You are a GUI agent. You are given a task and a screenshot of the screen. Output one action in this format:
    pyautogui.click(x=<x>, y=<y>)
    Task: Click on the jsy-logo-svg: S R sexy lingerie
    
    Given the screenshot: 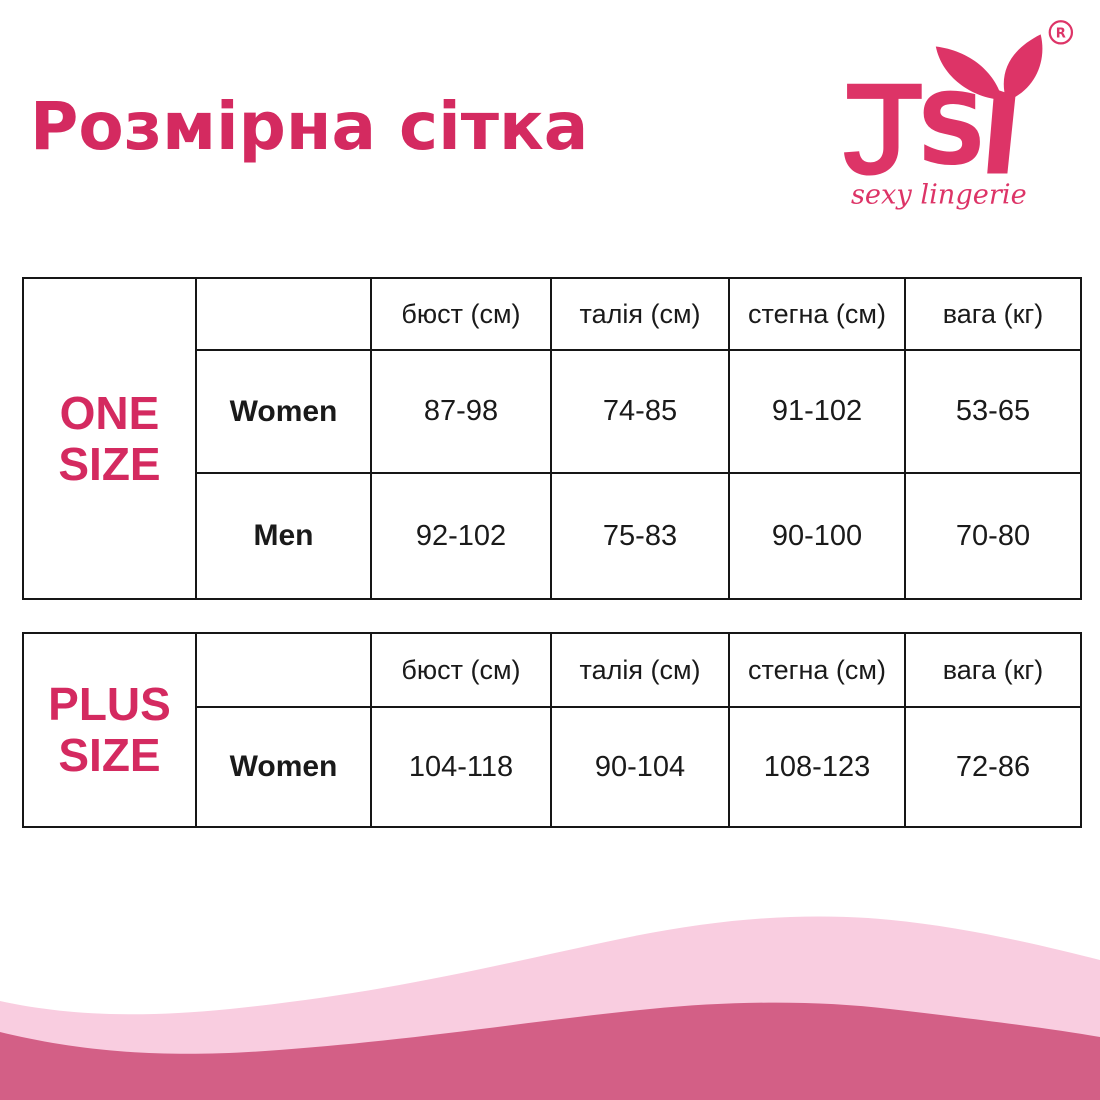 What is the action you would take?
    pyautogui.click(x=959, y=115)
    